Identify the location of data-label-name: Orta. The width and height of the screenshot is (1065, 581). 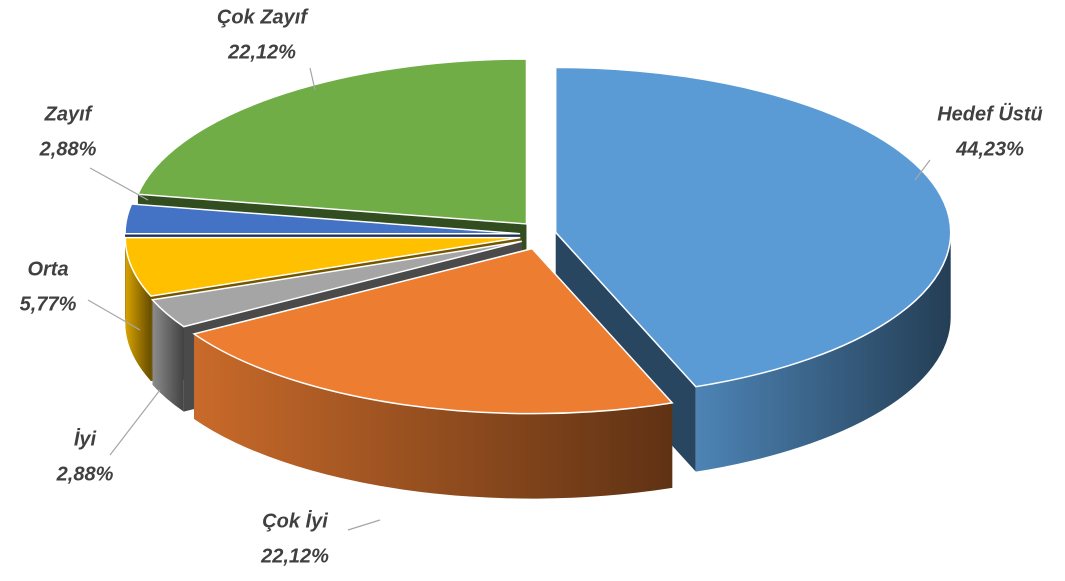
(47, 269).